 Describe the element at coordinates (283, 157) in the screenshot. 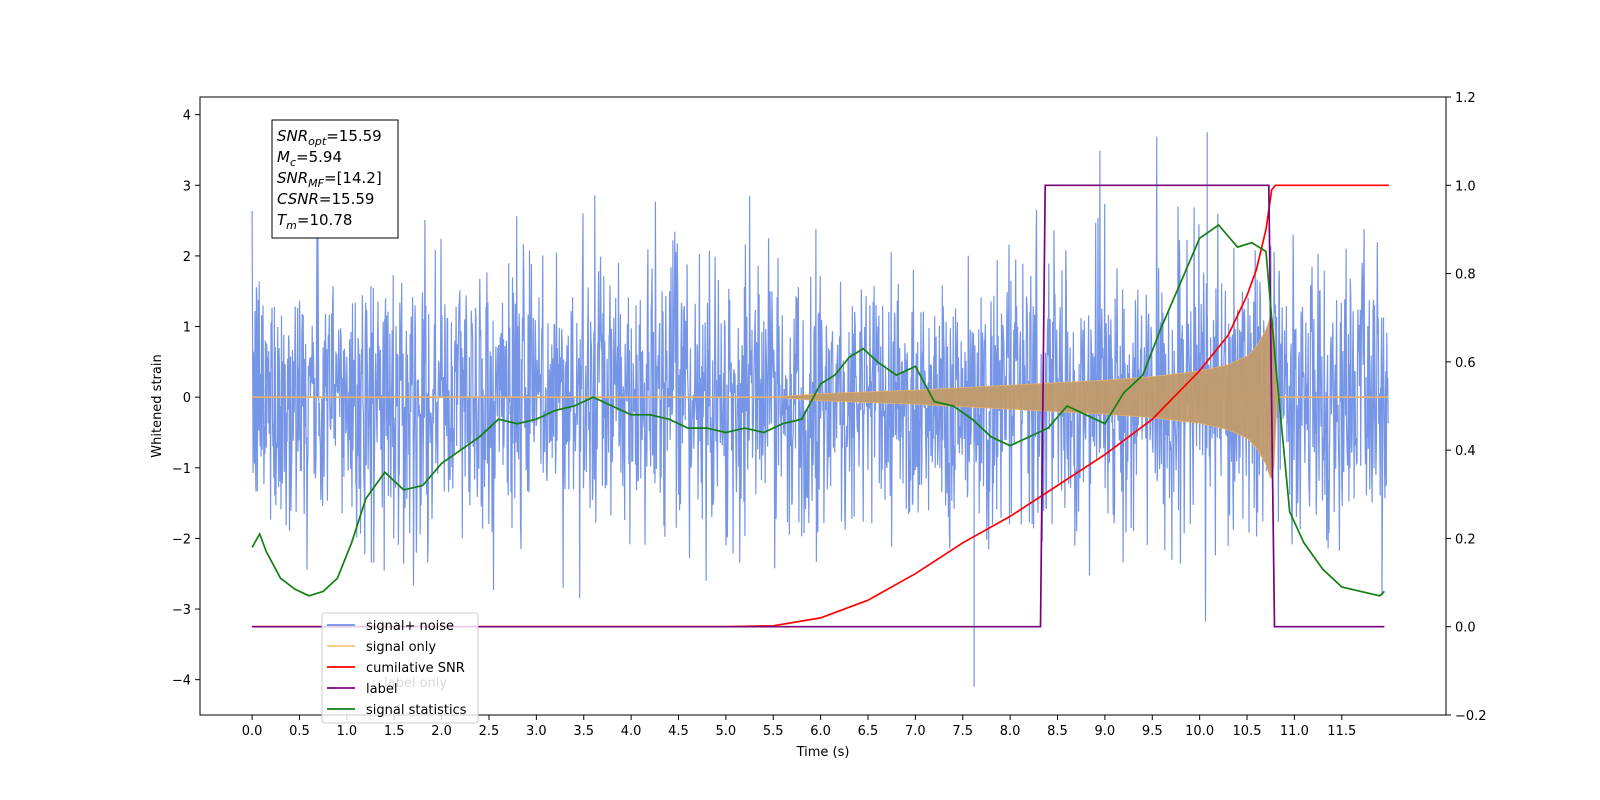

I see `annotation-symbol: M` at that location.